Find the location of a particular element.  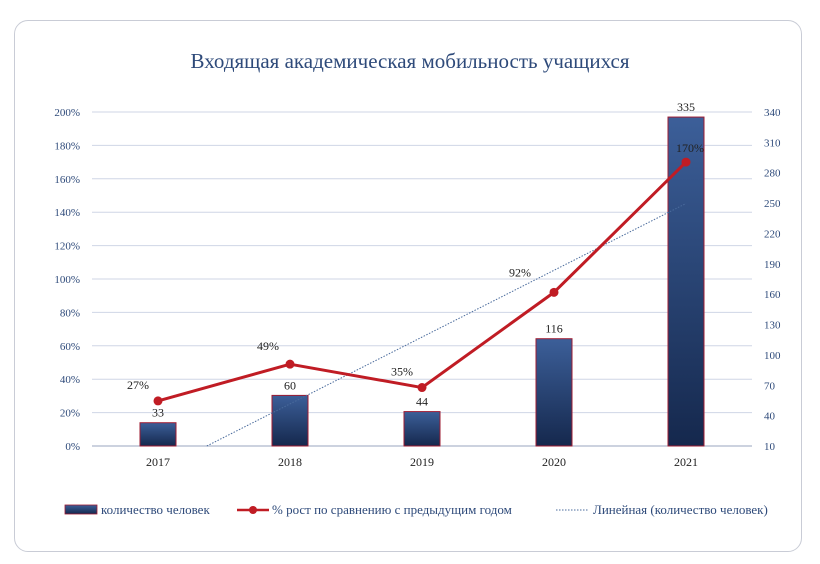

bar-data-label: 335 is located at coordinates (686, 107).